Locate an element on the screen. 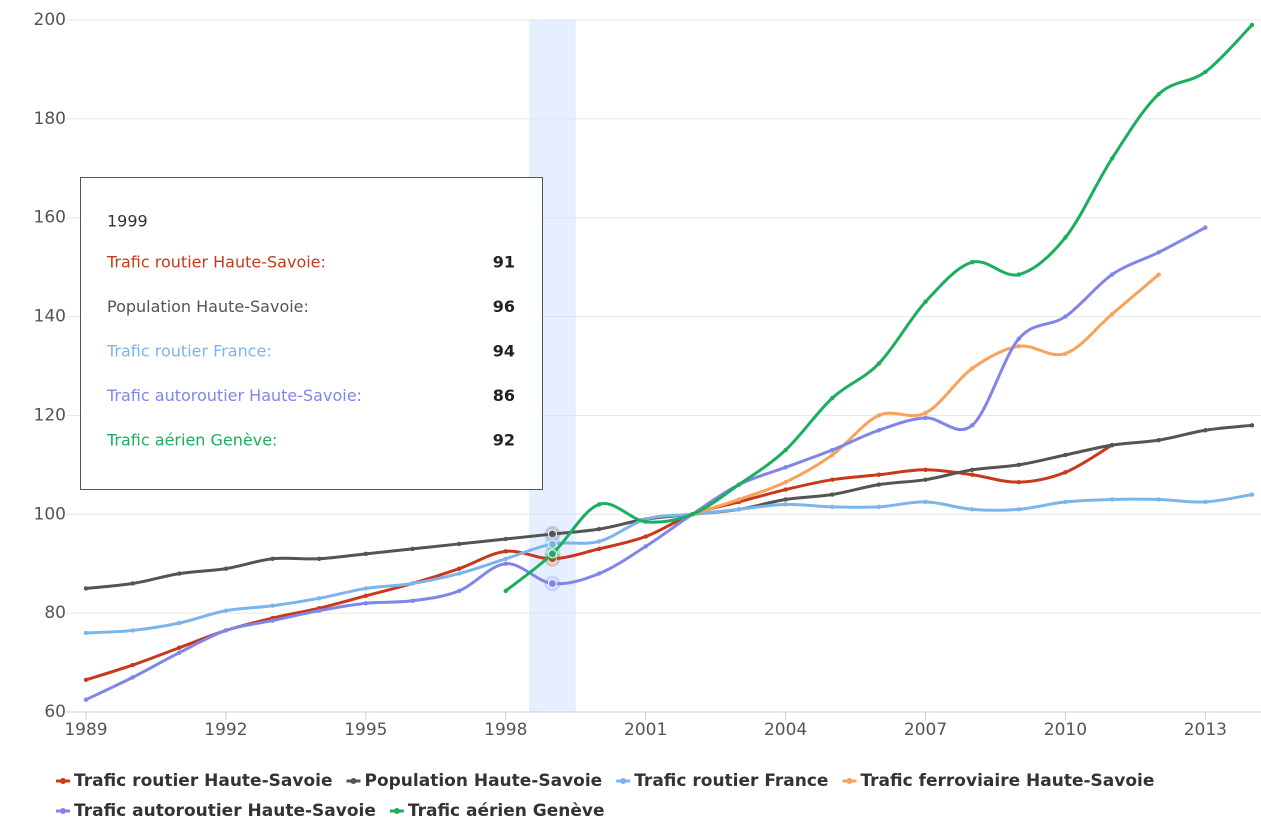 The image size is (1261, 831). legend-label: Trafic routier Haute-Savoie is located at coordinates (203, 781).